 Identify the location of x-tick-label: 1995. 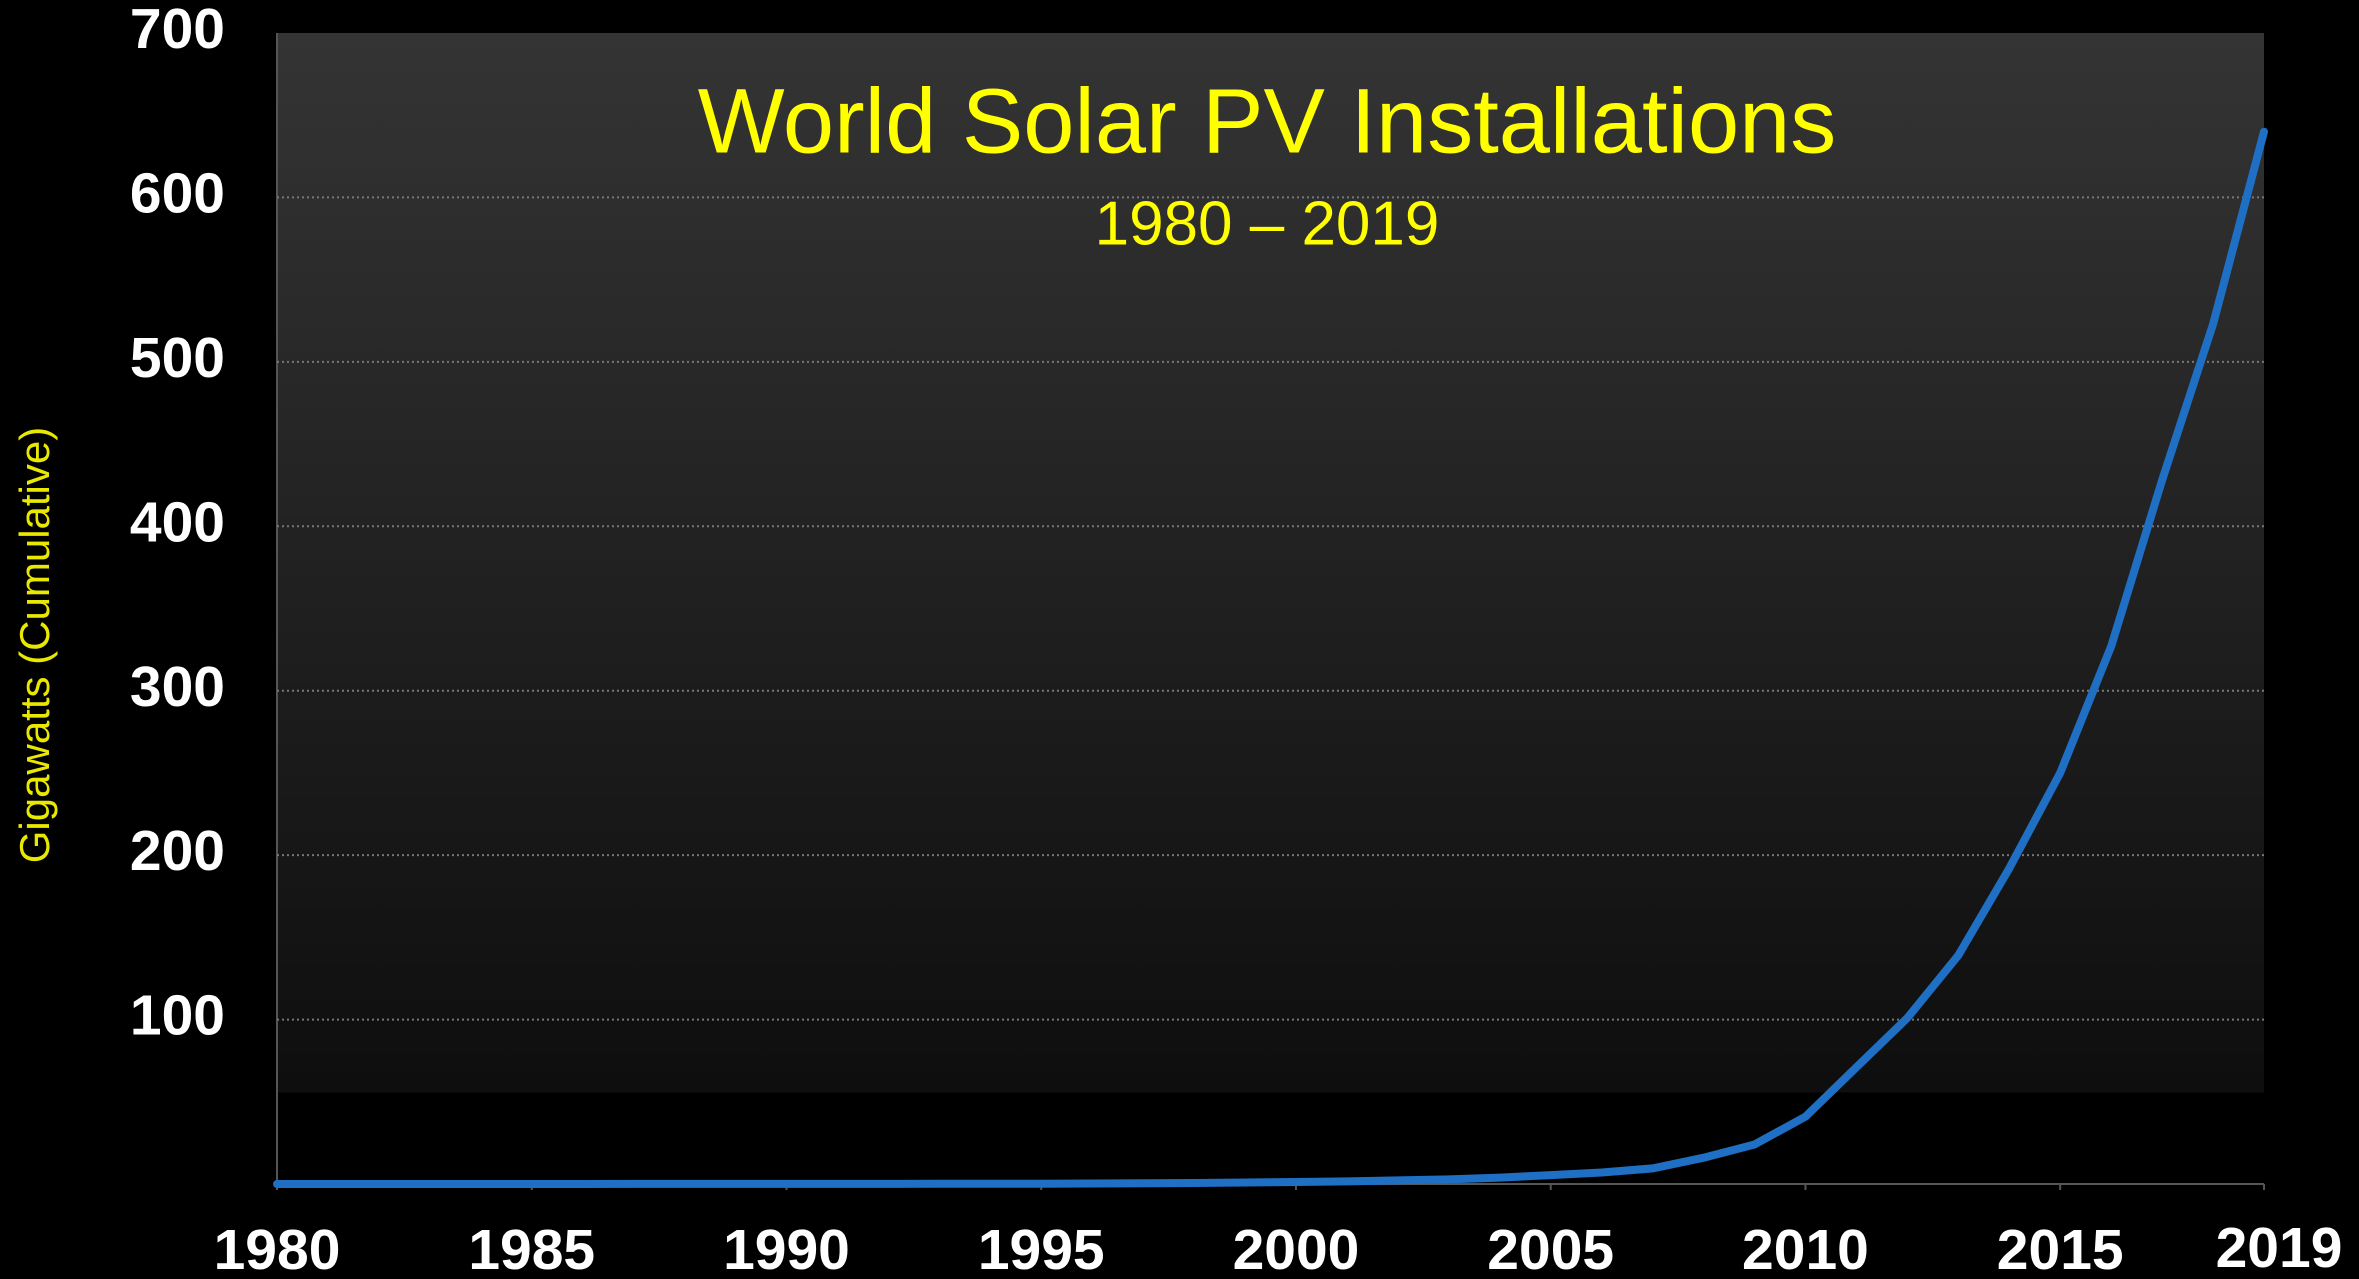
(1041, 1248).